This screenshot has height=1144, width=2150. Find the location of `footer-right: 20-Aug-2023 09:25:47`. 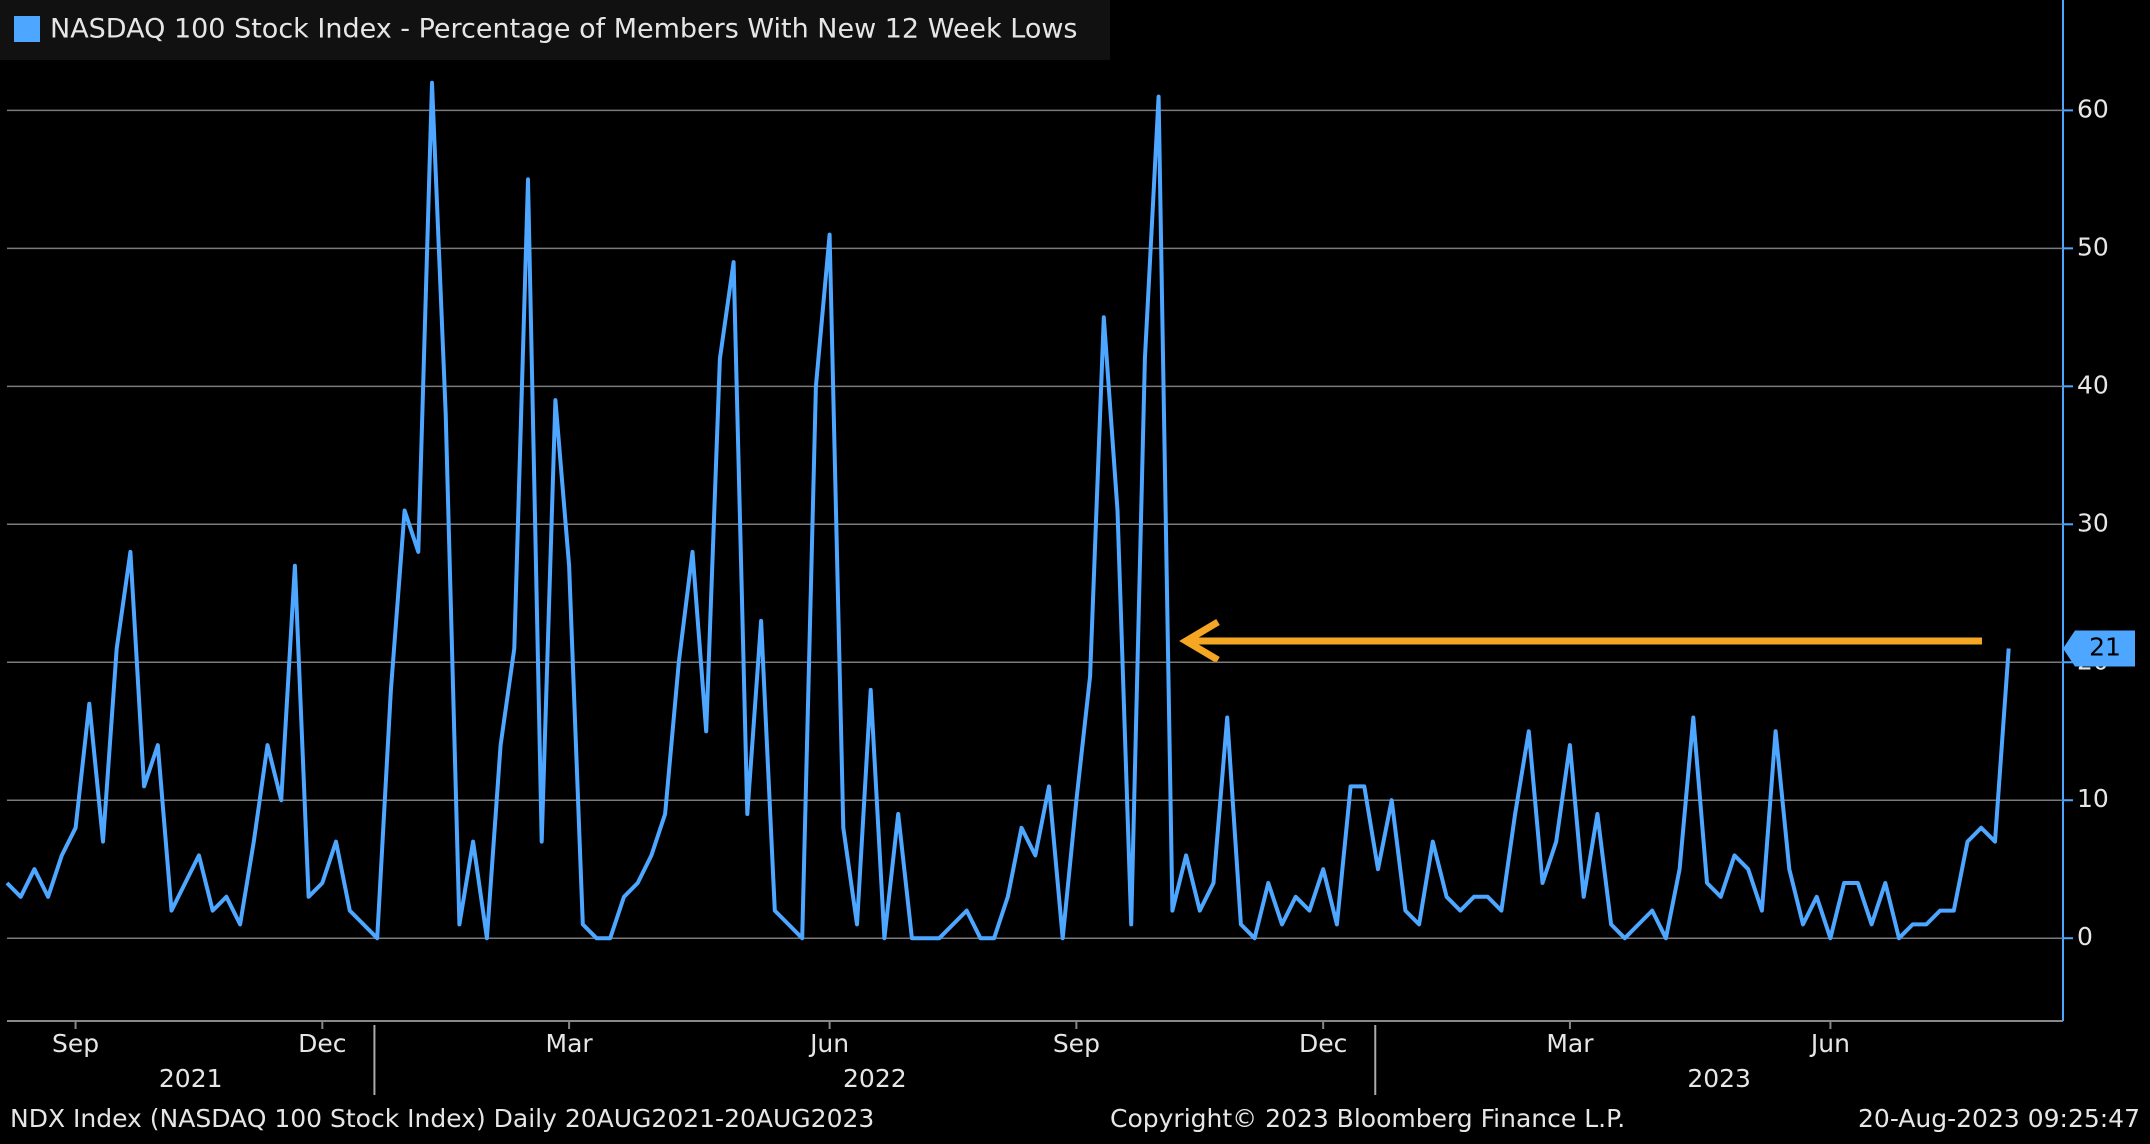

footer-right: 20-Aug-2023 09:25:47 is located at coordinates (1999, 1118).